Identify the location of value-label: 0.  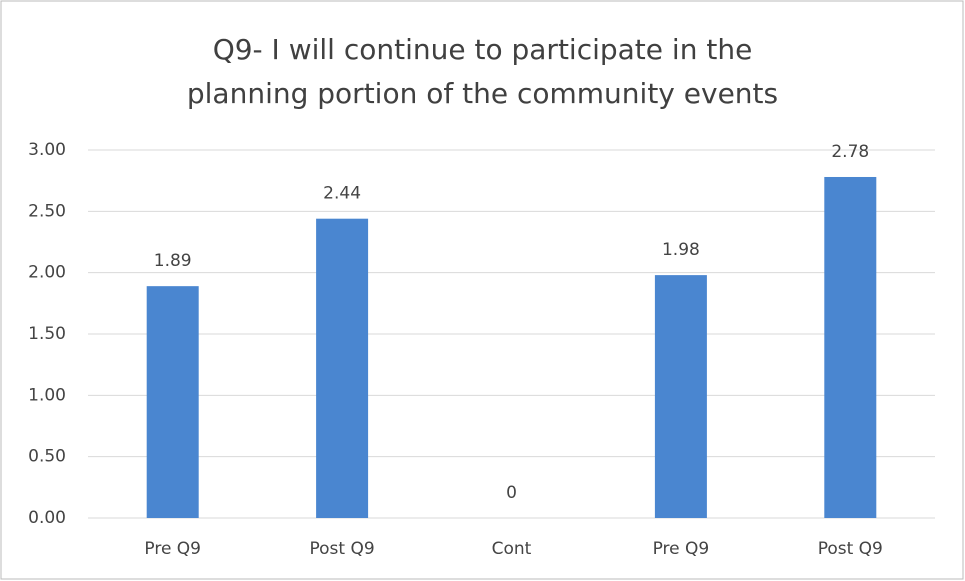
(511, 493).